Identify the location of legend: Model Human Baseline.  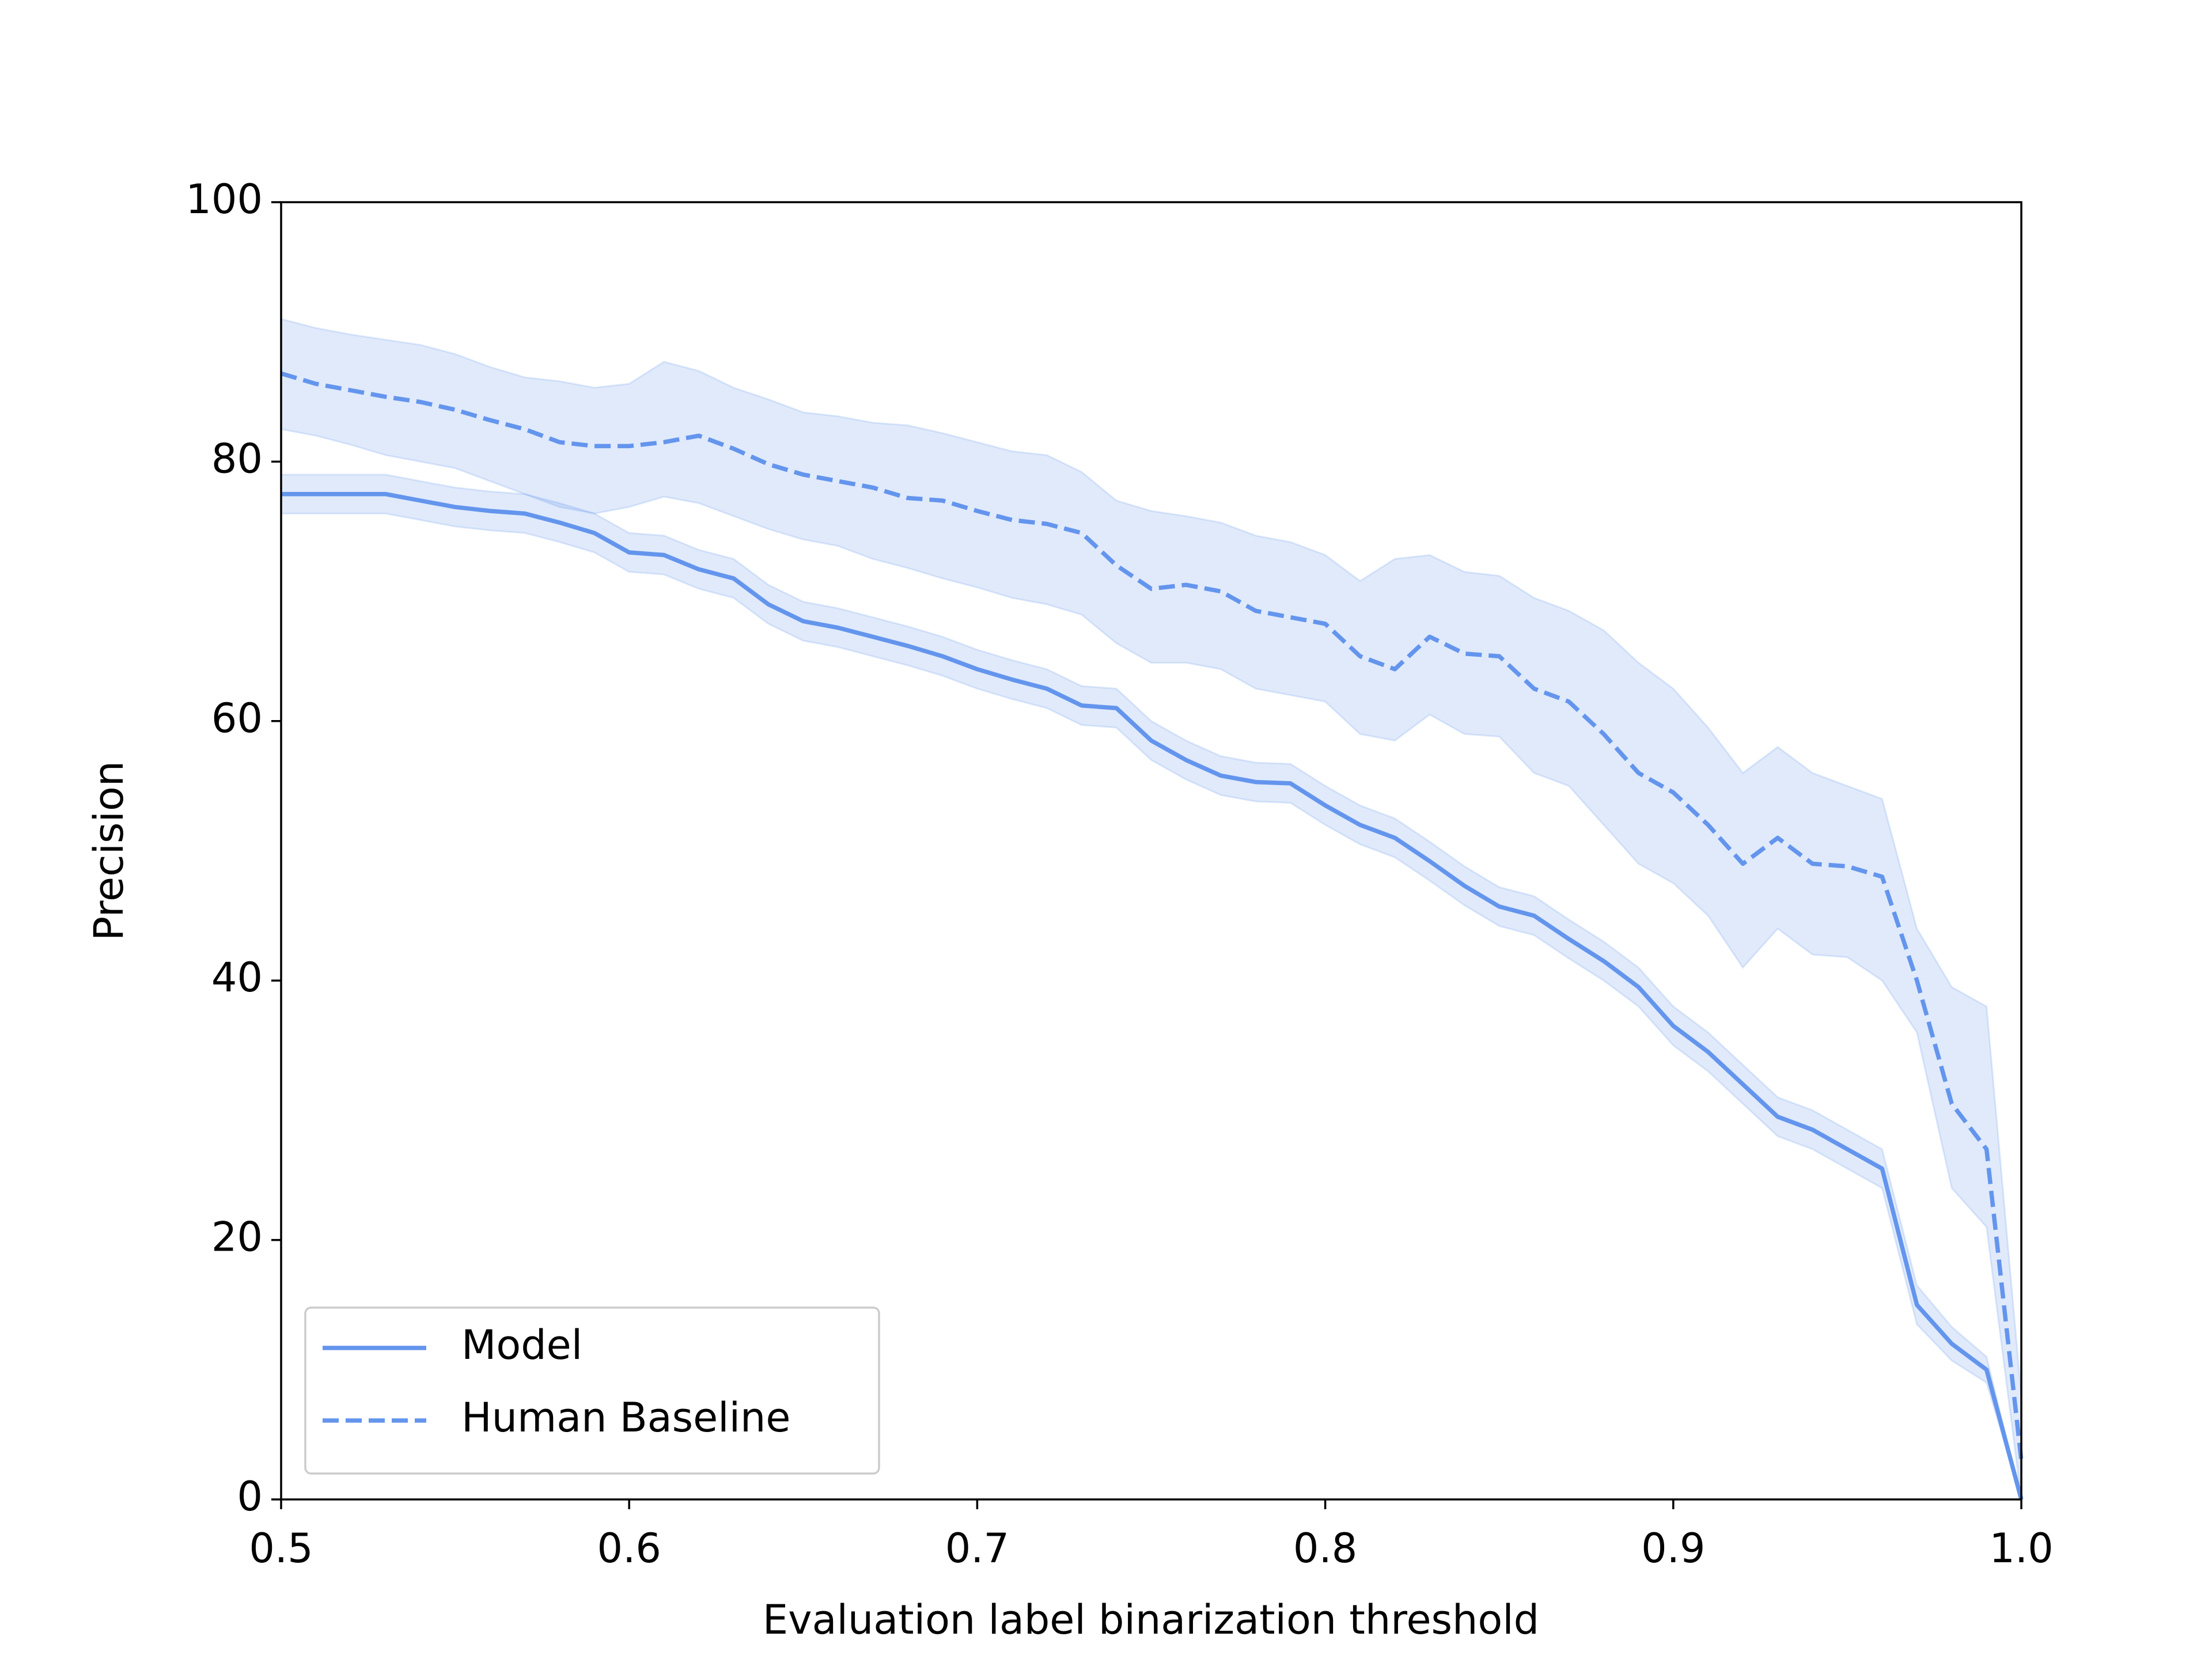
(592, 1390).